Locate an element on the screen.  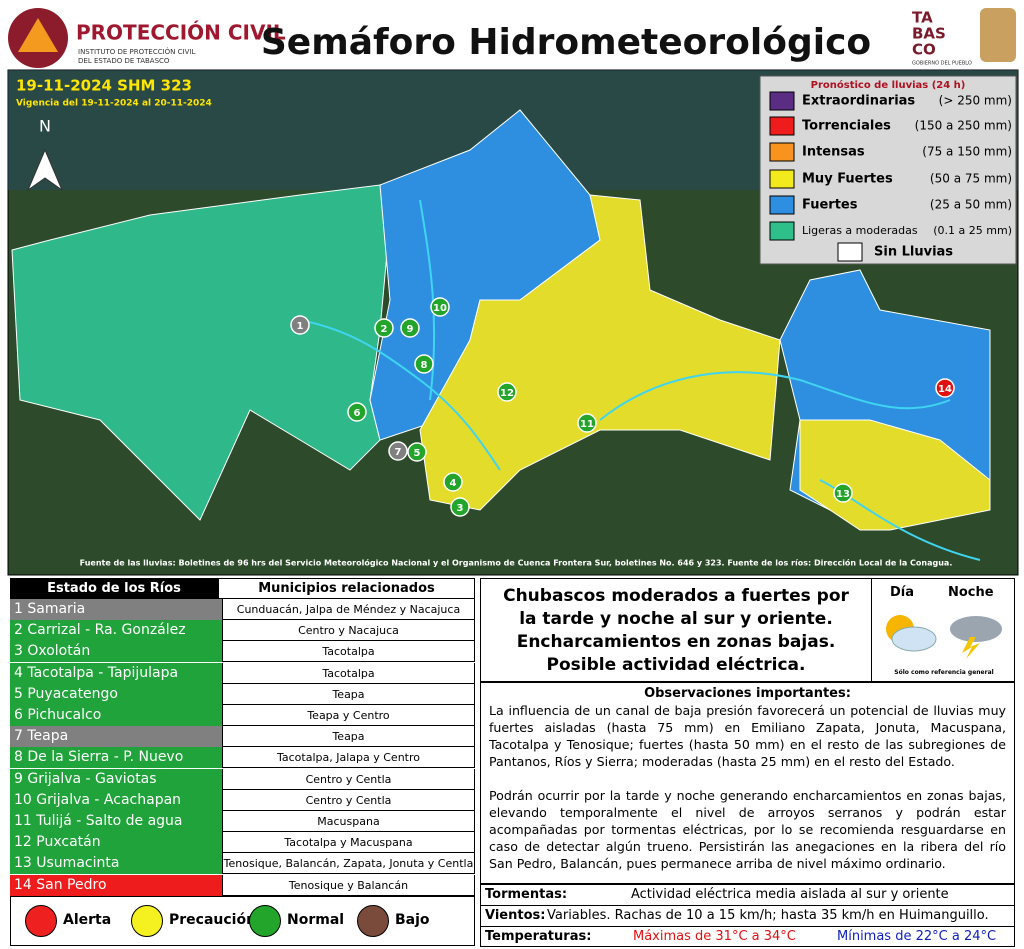
table-row: 9 Grijalva - Gaviotas Centro y Centla is located at coordinates (242, 779).